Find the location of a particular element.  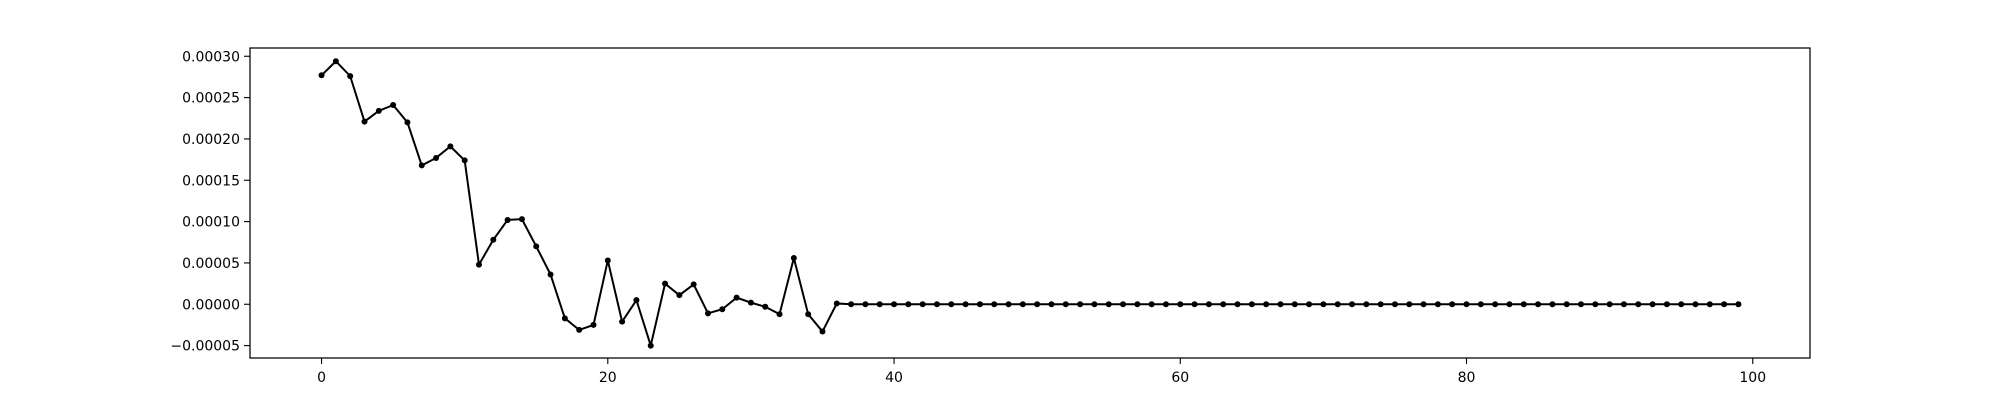

x-tick-label: 100 is located at coordinates (1752, 378).